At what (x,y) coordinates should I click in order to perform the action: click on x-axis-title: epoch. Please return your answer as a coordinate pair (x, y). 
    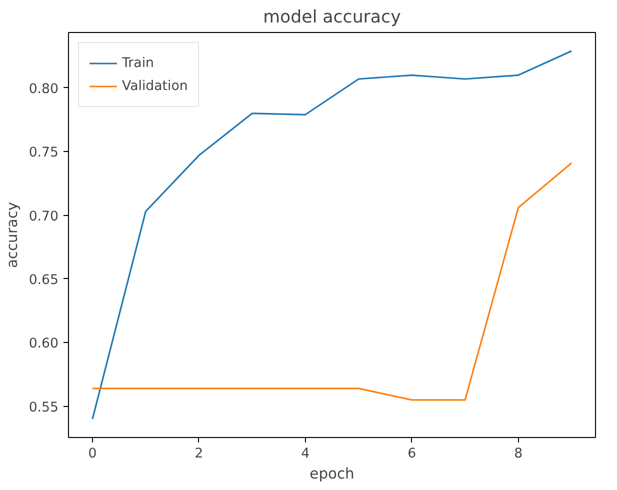
    Looking at the image, I should click on (332, 474).